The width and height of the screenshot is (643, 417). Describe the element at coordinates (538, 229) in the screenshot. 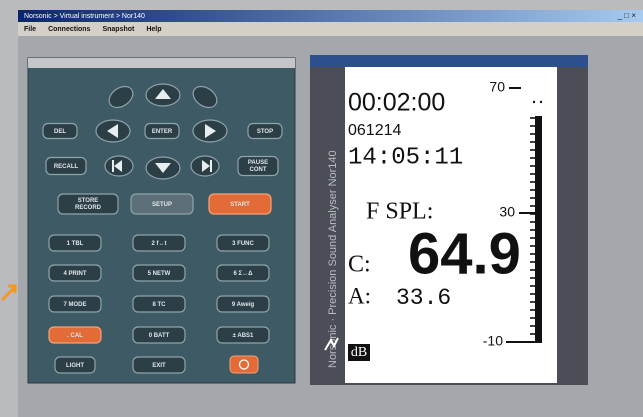

I see `meter-bar` at that location.